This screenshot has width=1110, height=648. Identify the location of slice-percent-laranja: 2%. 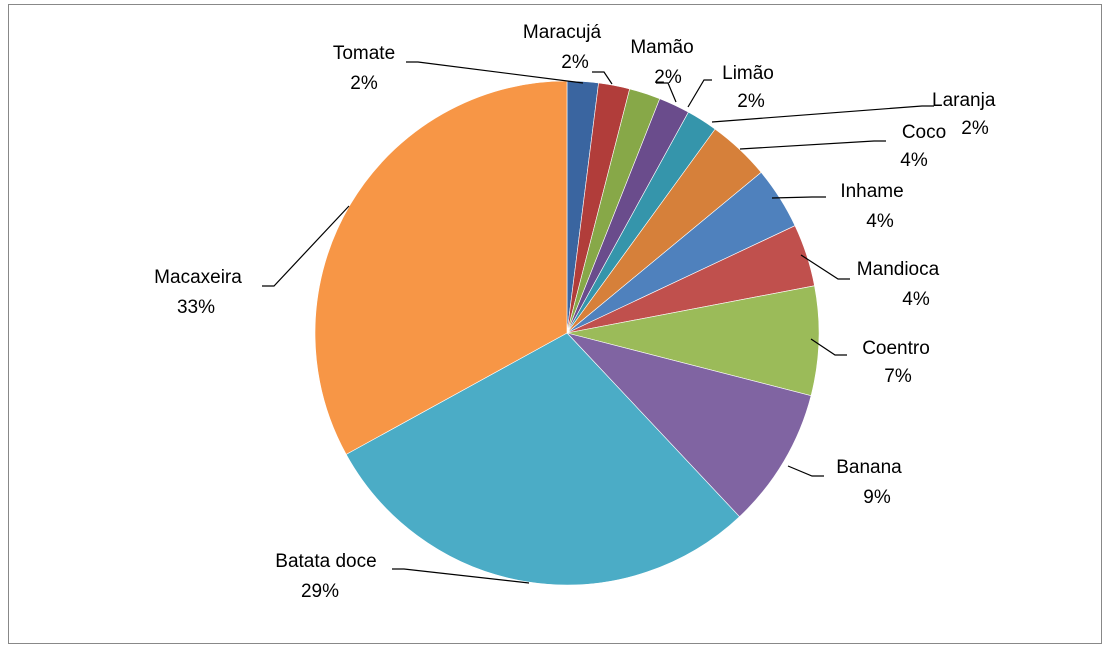
(975, 128).